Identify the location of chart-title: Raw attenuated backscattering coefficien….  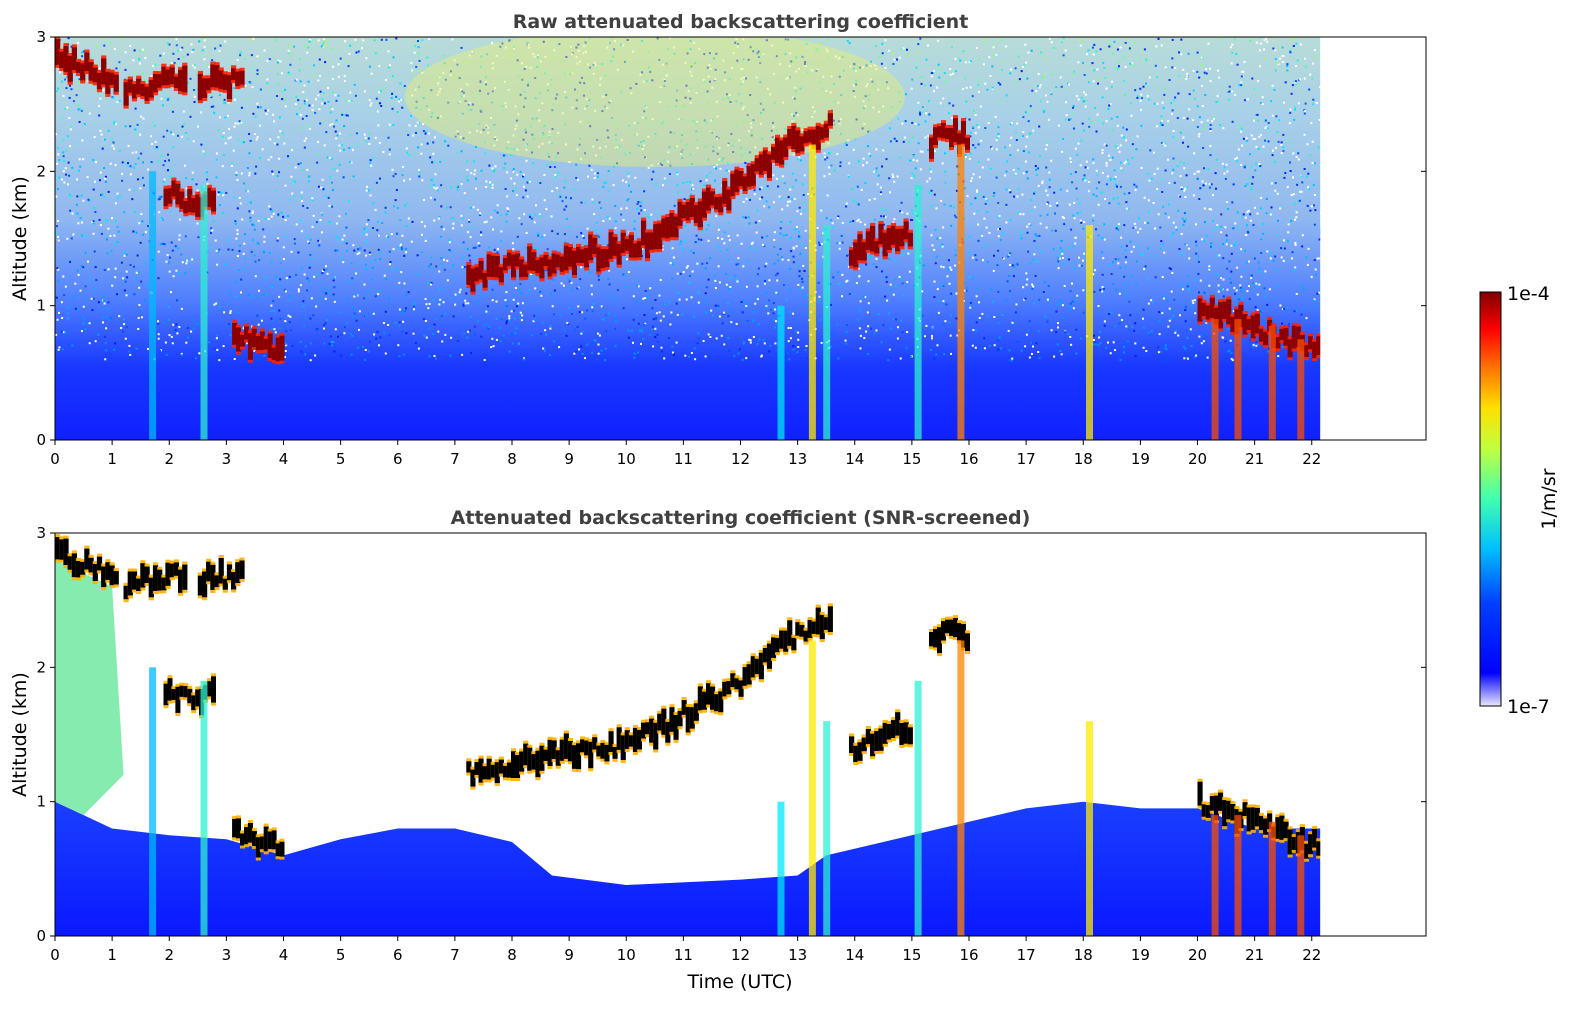
(741, 22).